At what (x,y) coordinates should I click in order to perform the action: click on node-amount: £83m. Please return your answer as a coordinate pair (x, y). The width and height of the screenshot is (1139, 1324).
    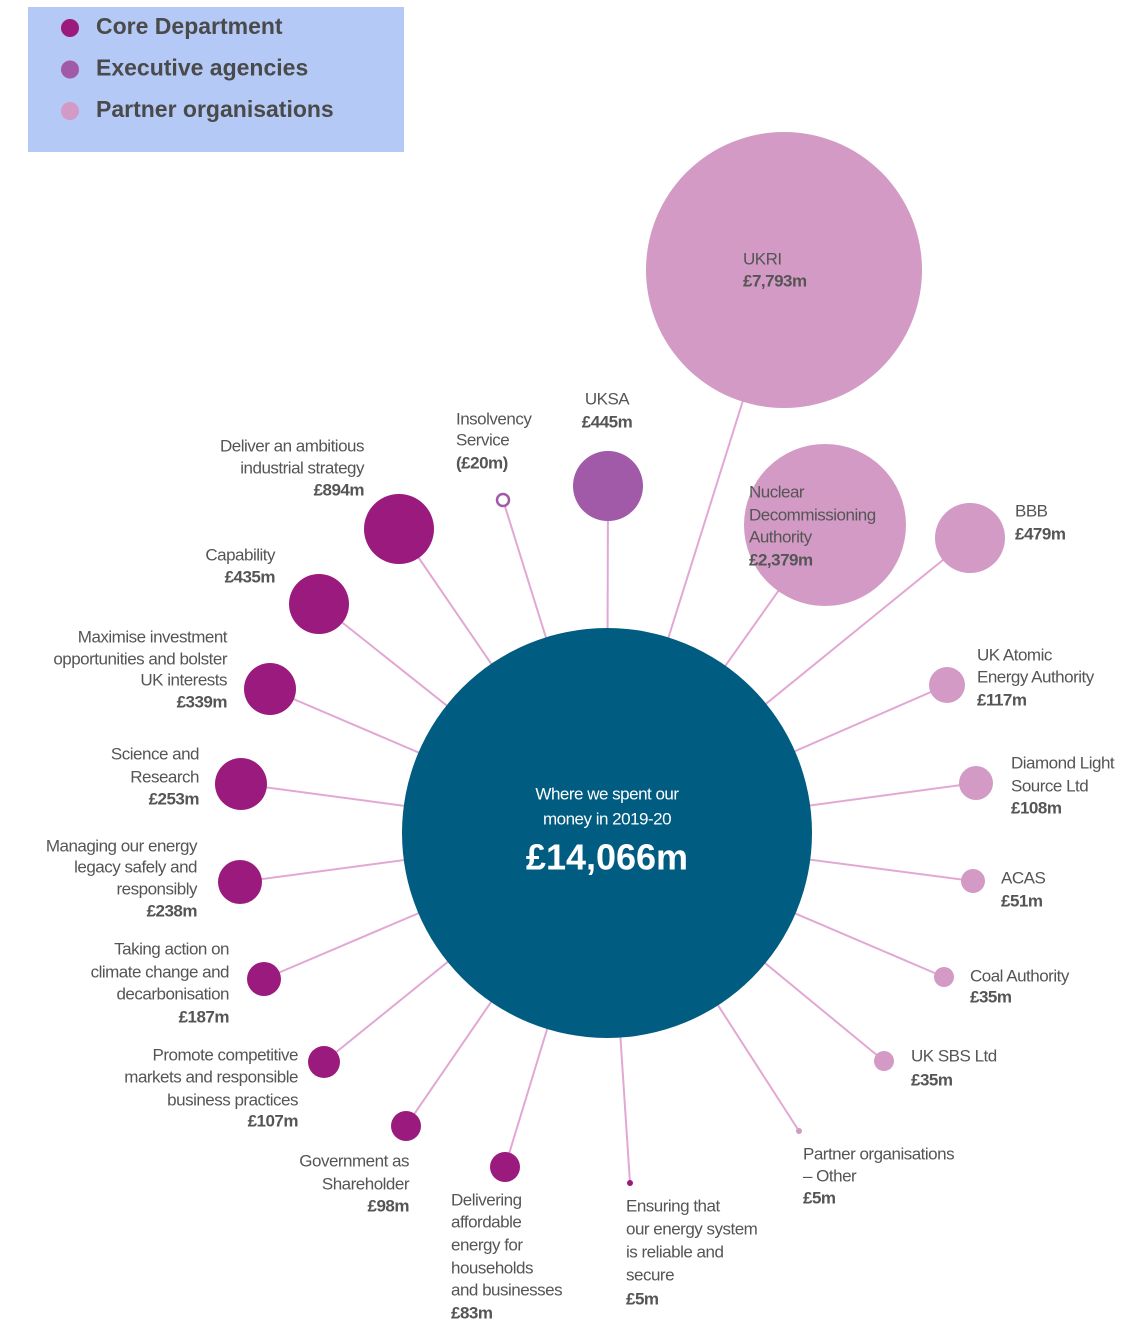
    Looking at the image, I should click on (472, 1312).